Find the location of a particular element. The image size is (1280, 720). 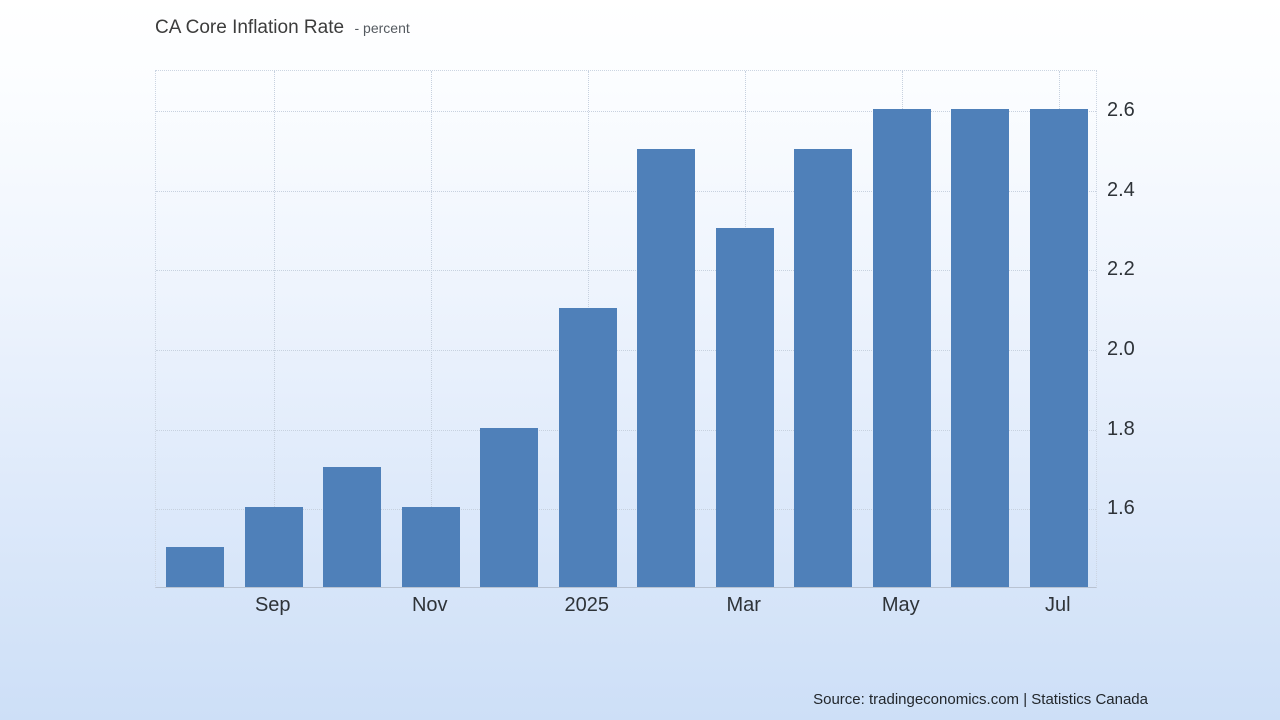

x-axis-tick-label: 2025 is located at coordinates (587, 605).